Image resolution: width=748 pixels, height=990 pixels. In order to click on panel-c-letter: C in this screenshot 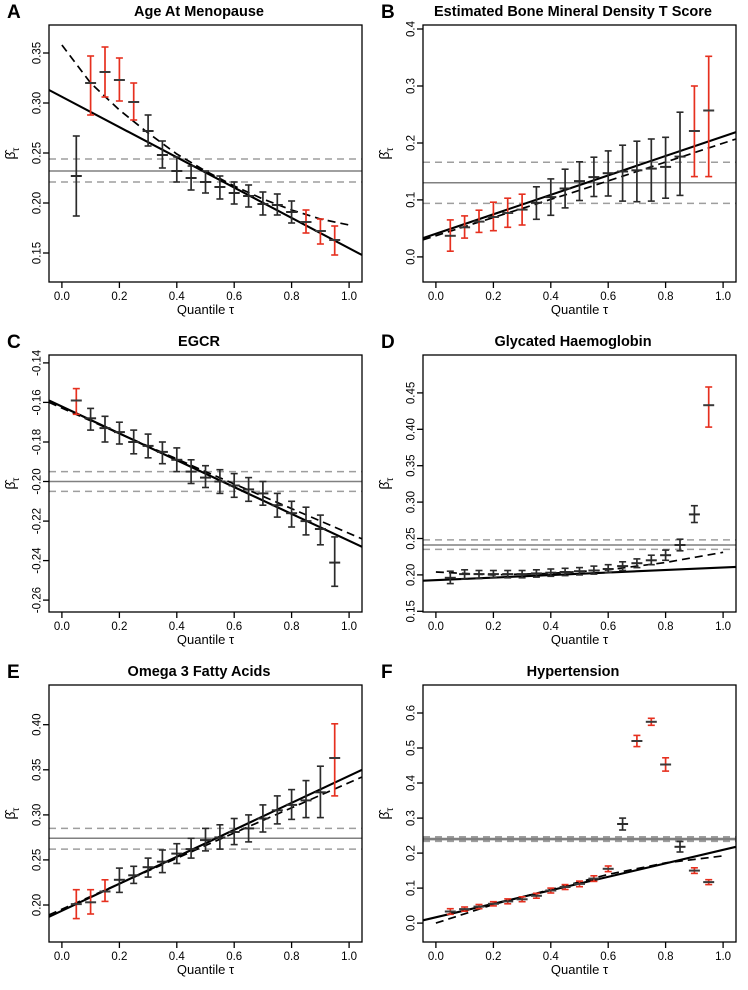, I will do `click(14, 342)`.